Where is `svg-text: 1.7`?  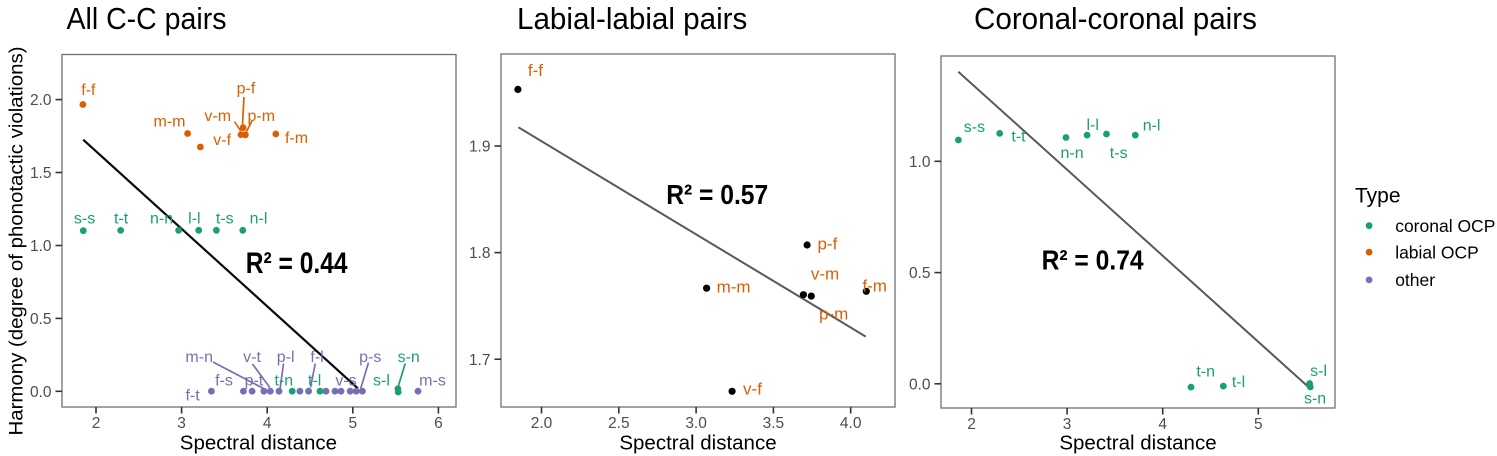 svg-text: 1.7 is located at coordinates (480, 360).